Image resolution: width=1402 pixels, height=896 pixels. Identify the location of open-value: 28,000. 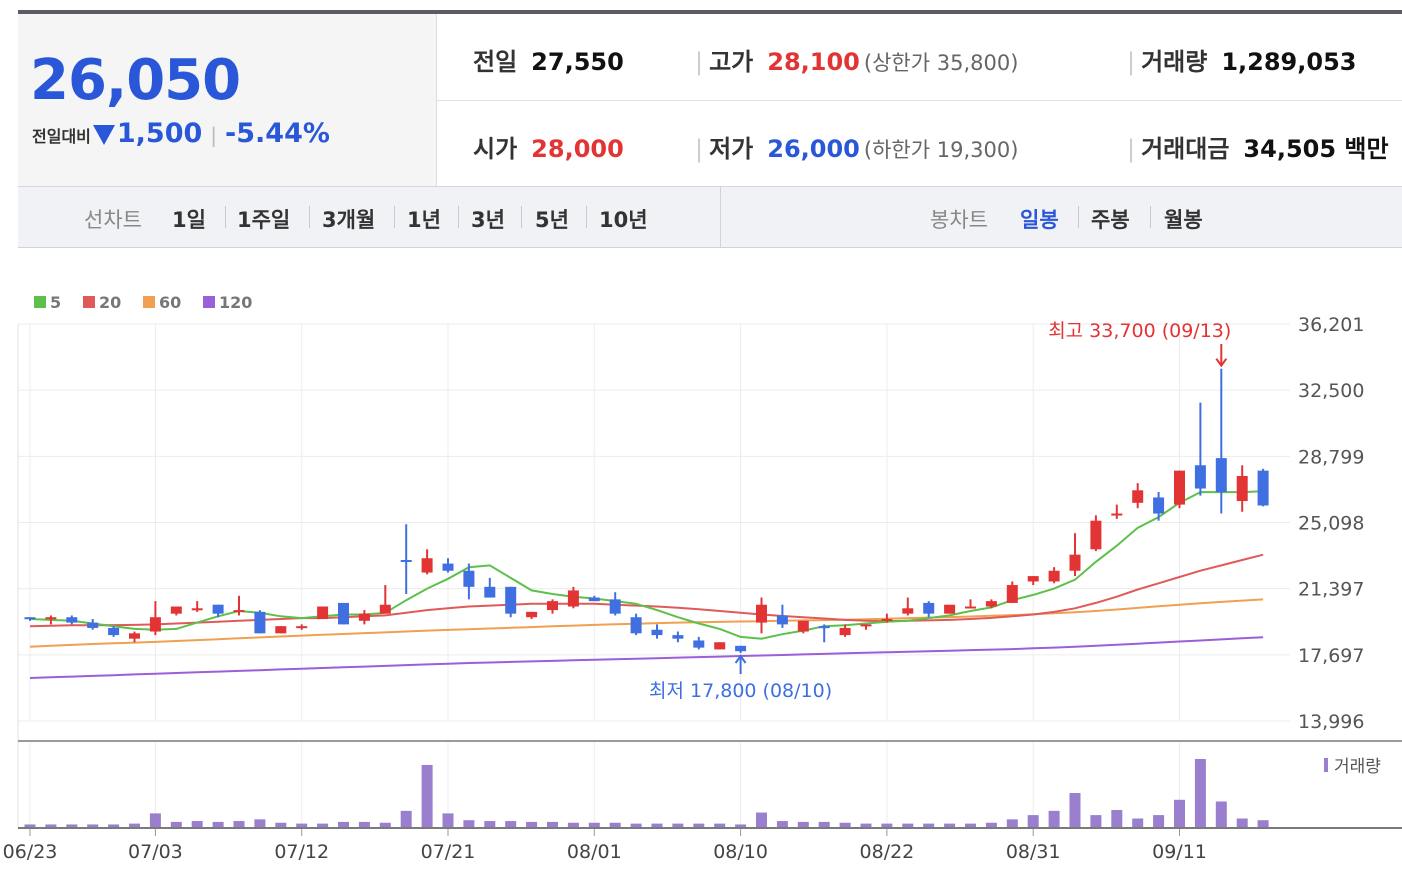
(577, 149).